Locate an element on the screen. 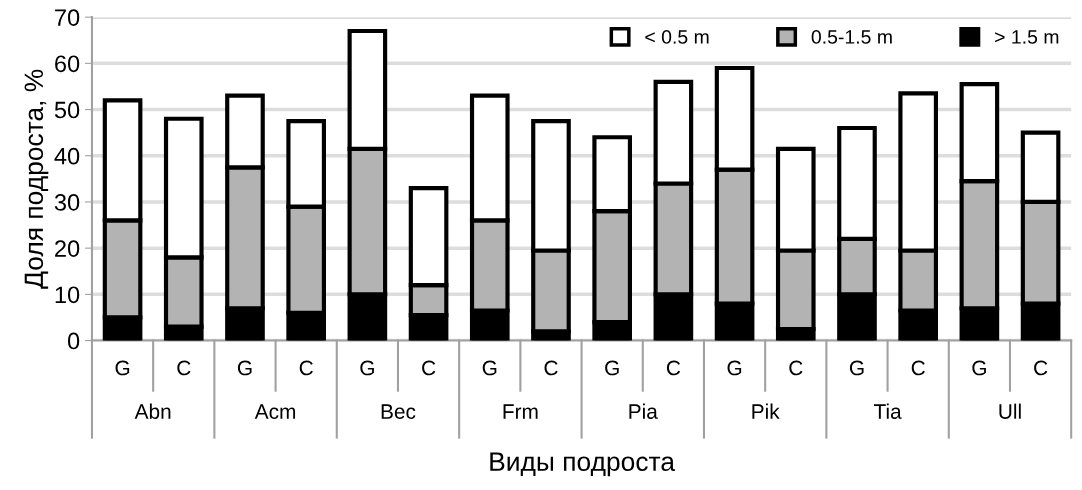  y-axis-title: Доля подроста, % is located at coordinates (36, 179).